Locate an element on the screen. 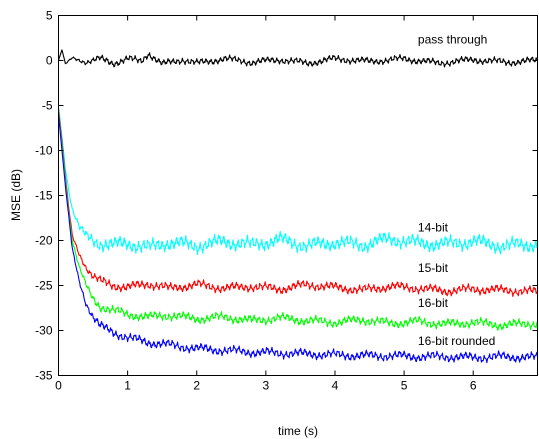 This screenshot has width=539, height=439. series-label: 14-bit is located at coordinates (433, 228).